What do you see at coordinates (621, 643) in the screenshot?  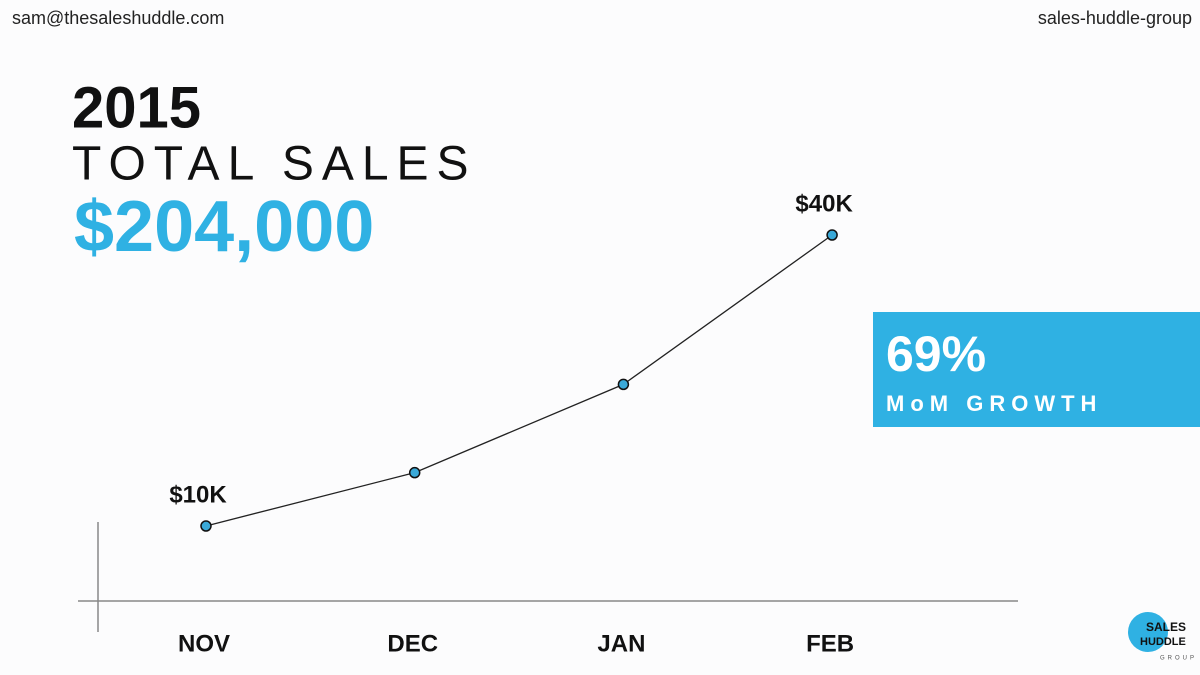 I see `x-tick-label: JAN` at bounding box center [621, 643].